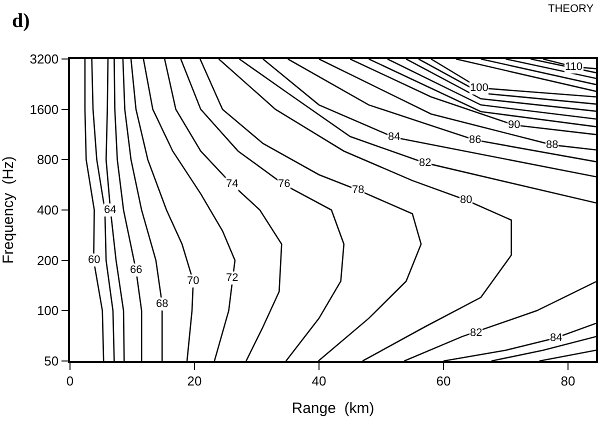 The image size is (602, 433). What do you see at coordinates (232, 184) in the screenshot?
I see `annotation: 74` at bounding box center [232, 184].